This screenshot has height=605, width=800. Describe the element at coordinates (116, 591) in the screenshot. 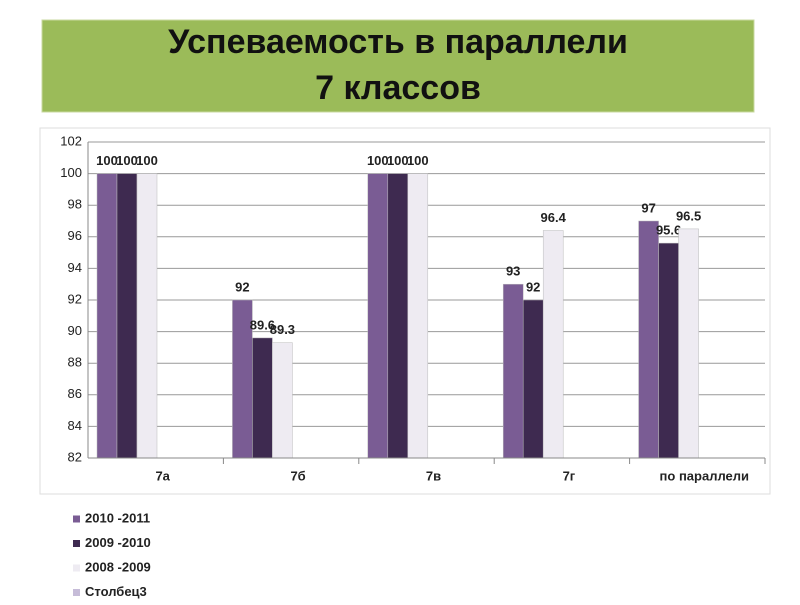

I see `legend-label: Столбец3` at that location.